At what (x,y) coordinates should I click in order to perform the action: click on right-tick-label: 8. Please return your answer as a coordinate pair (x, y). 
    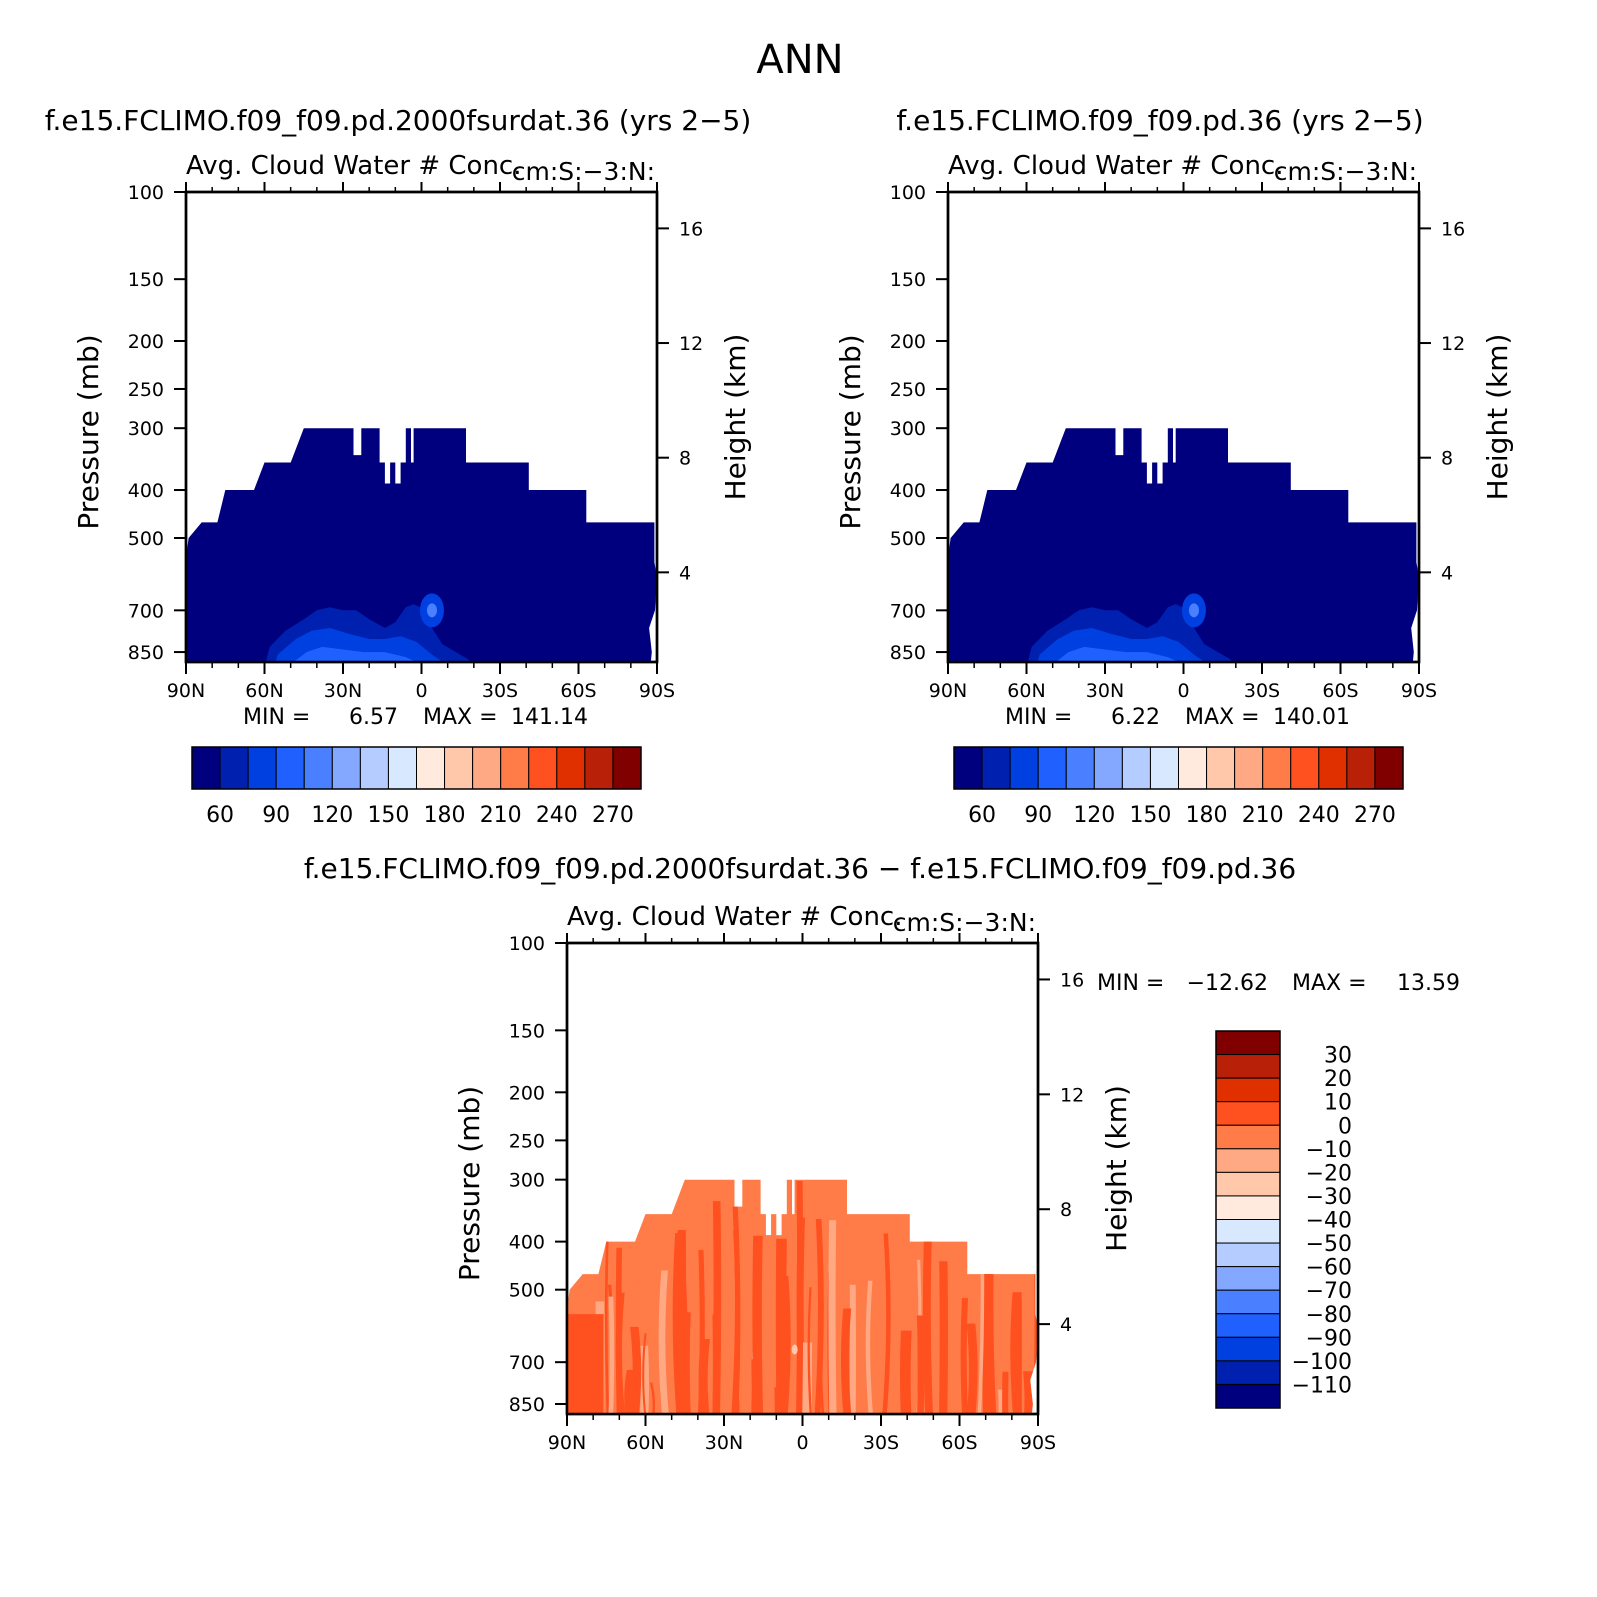
    Looking at the image, I should click on (685, 459).